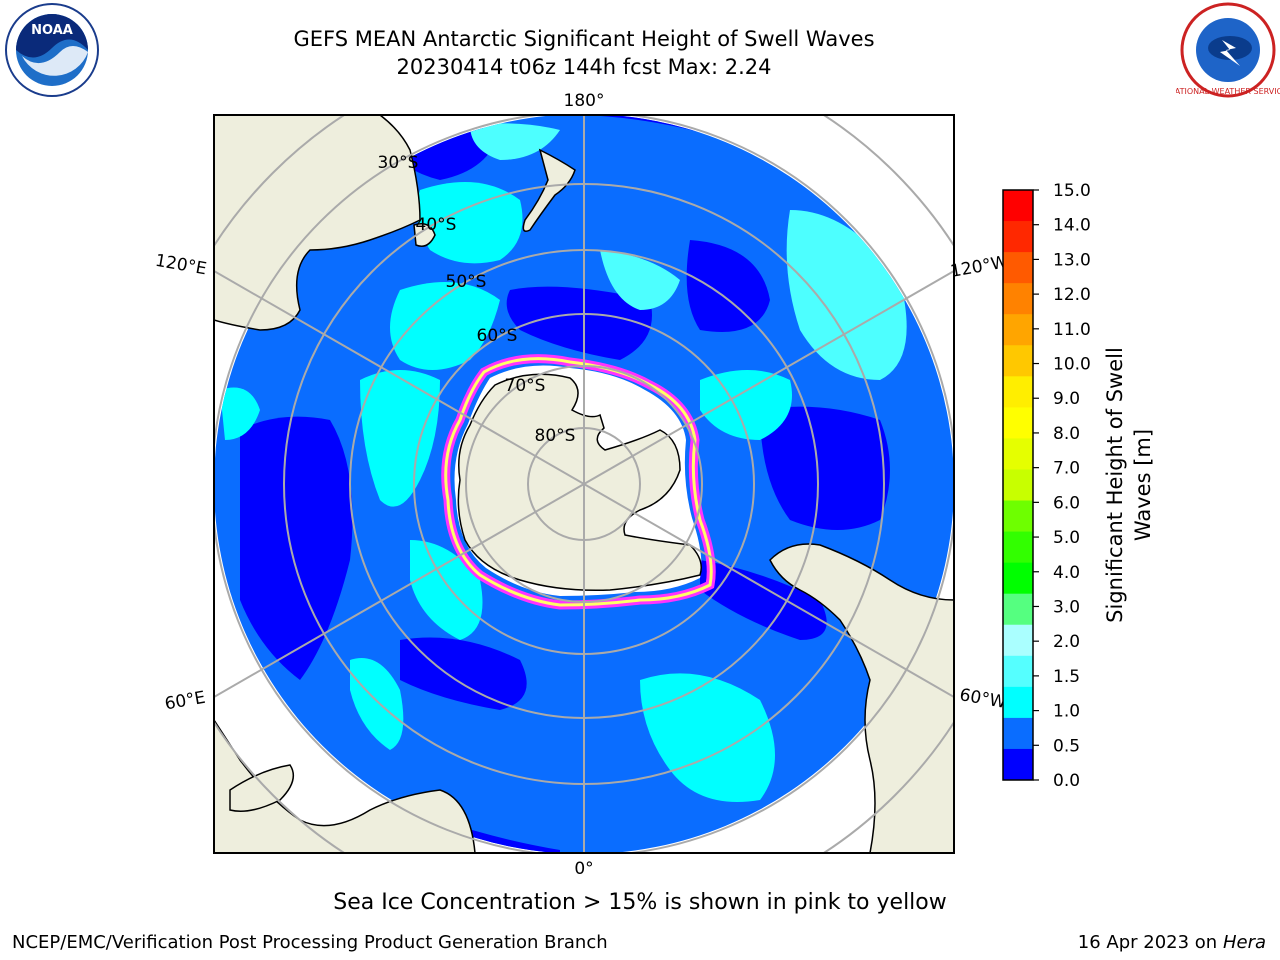  What do you see at coordinates (1066, 469) in the screenshot?
I see `colorbar-tick-label: 7.0` at bounding box center [1066, 469].